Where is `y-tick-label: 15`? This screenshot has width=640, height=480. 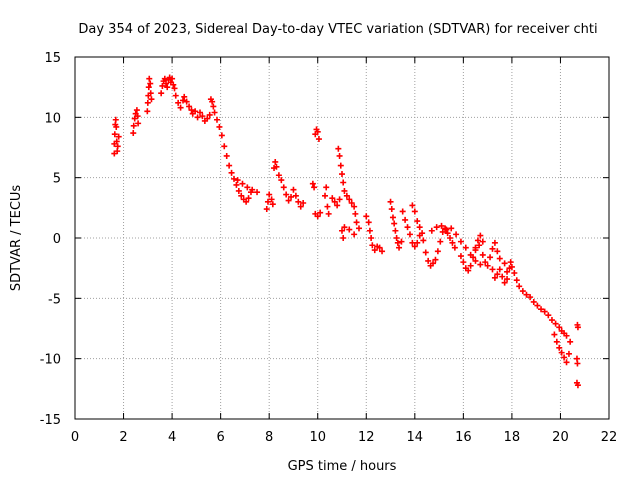 y-tick-label: 15 is located at coordinates (52, 58).